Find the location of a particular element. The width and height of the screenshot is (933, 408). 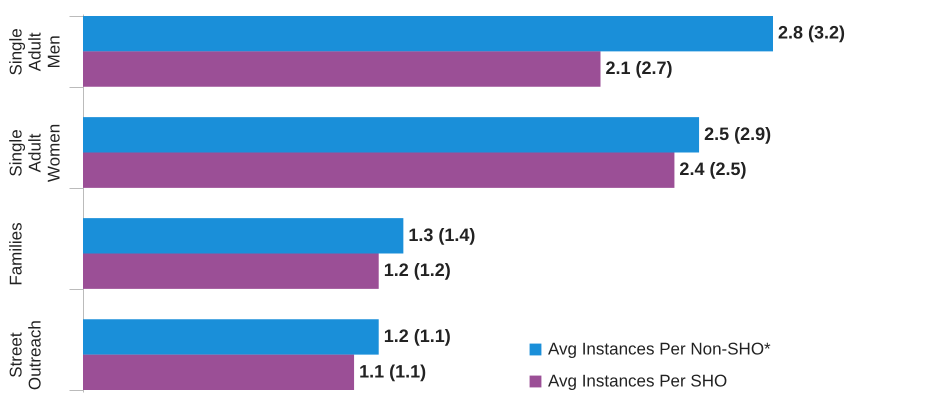

y-tick-label: Single Adult Women is located at coordinates (35, 153).